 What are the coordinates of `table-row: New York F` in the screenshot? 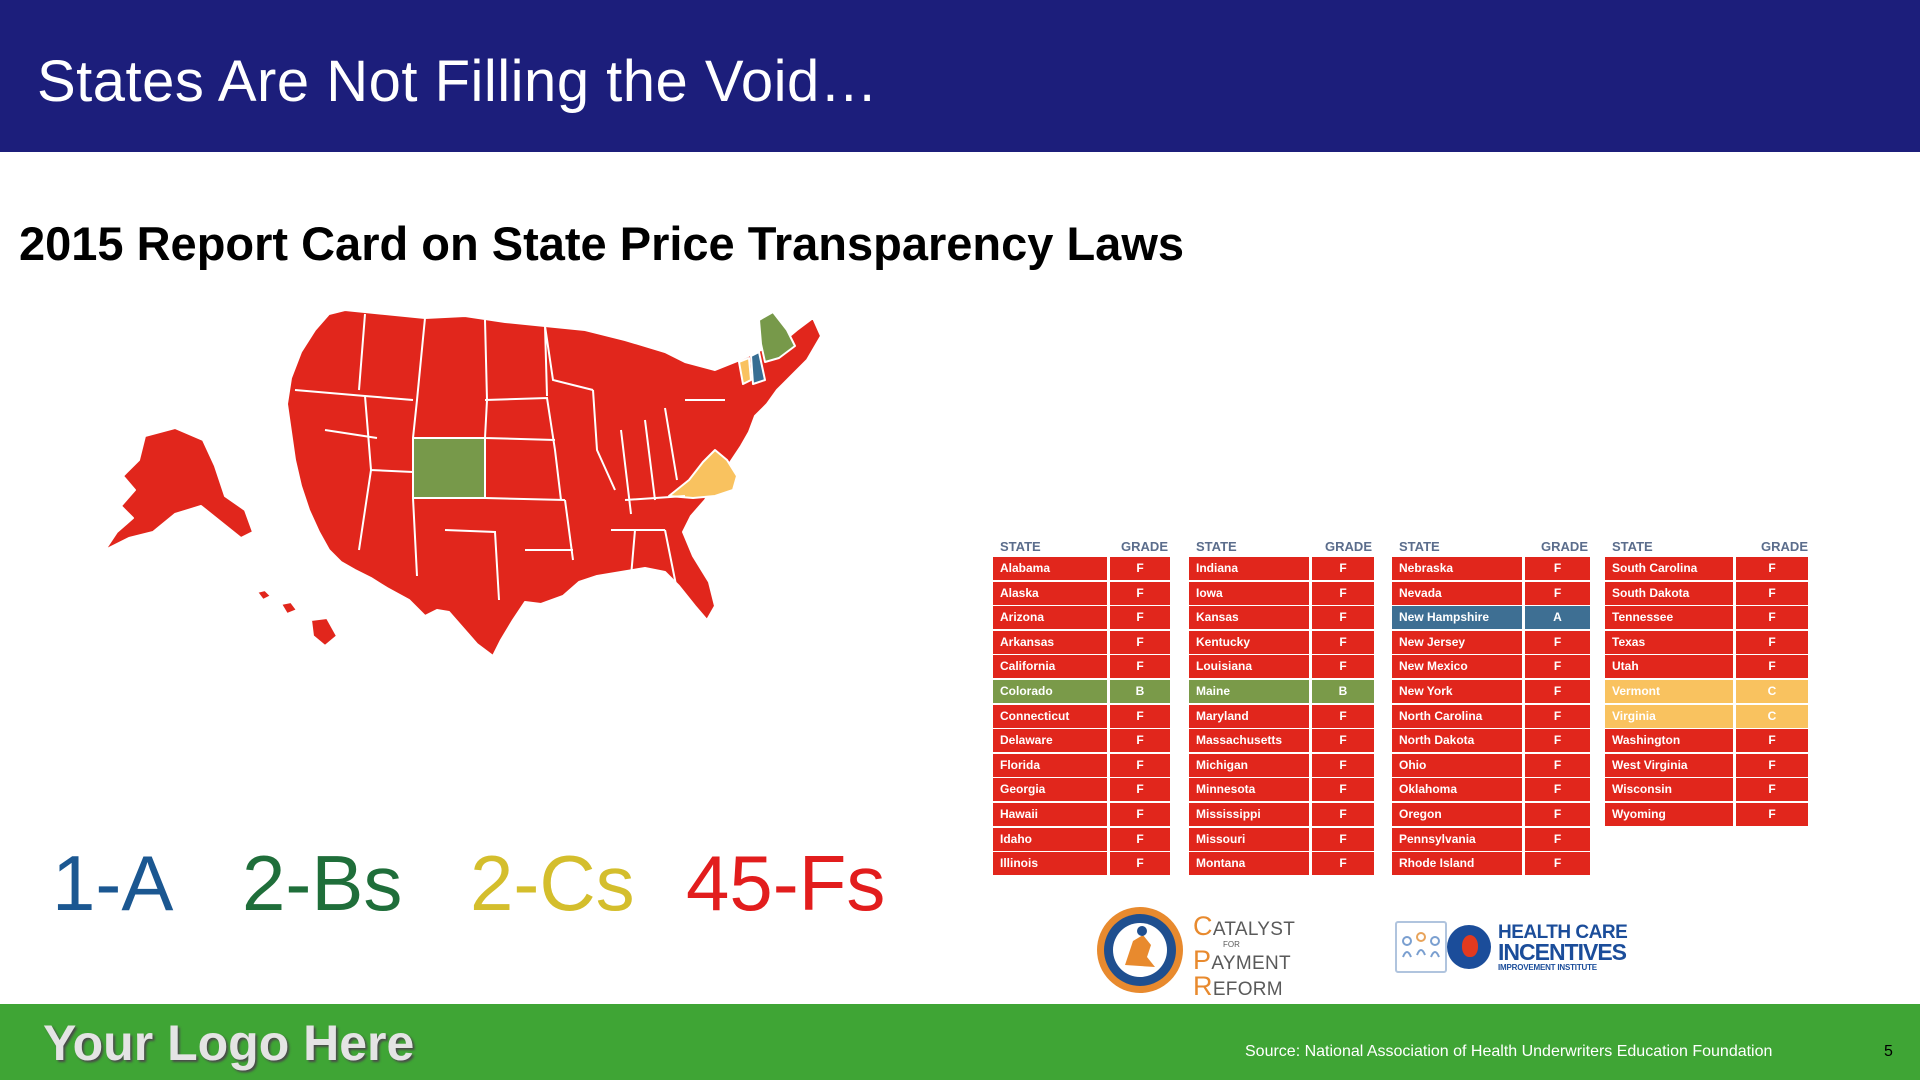 It's located at (1491, 691).